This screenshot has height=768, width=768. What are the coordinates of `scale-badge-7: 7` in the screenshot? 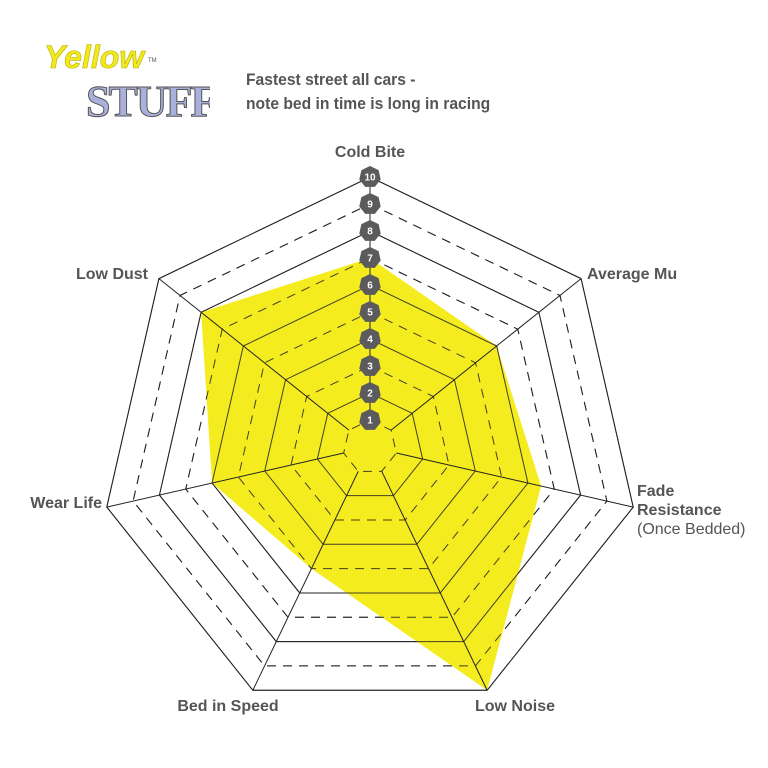 It's located at (370, 257).